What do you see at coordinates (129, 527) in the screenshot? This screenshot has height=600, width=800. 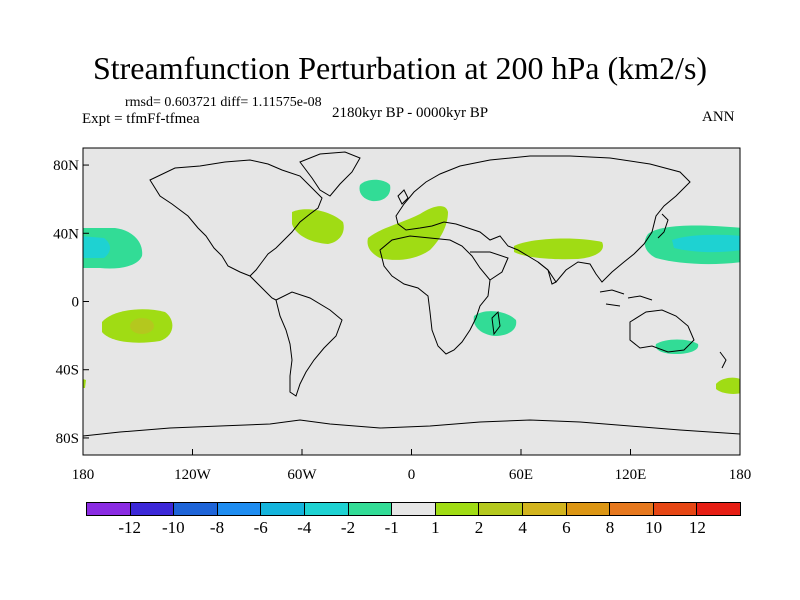 I see `colorbar-label: -12` at bounding box center [129, 527].